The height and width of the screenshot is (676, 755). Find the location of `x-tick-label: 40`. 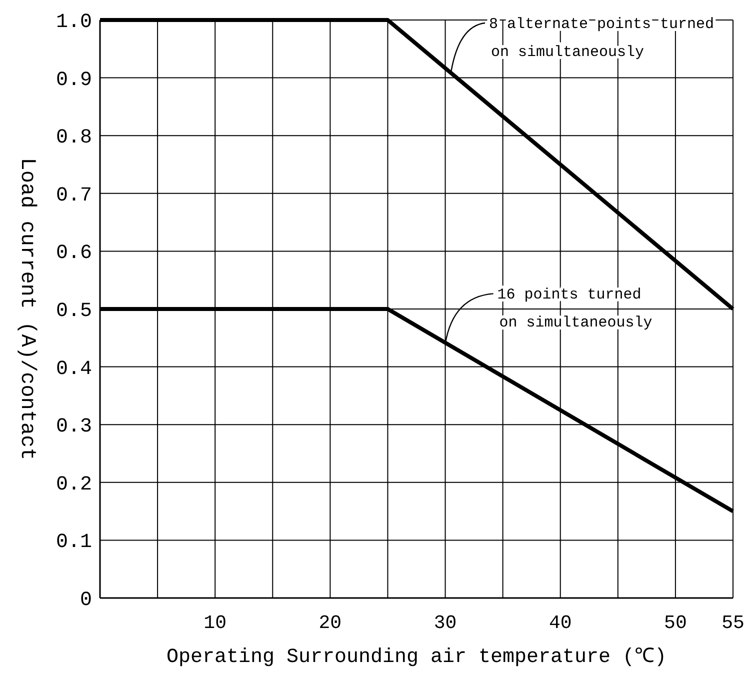

x-tick-label: 40 is located at coordinates (560, 623).